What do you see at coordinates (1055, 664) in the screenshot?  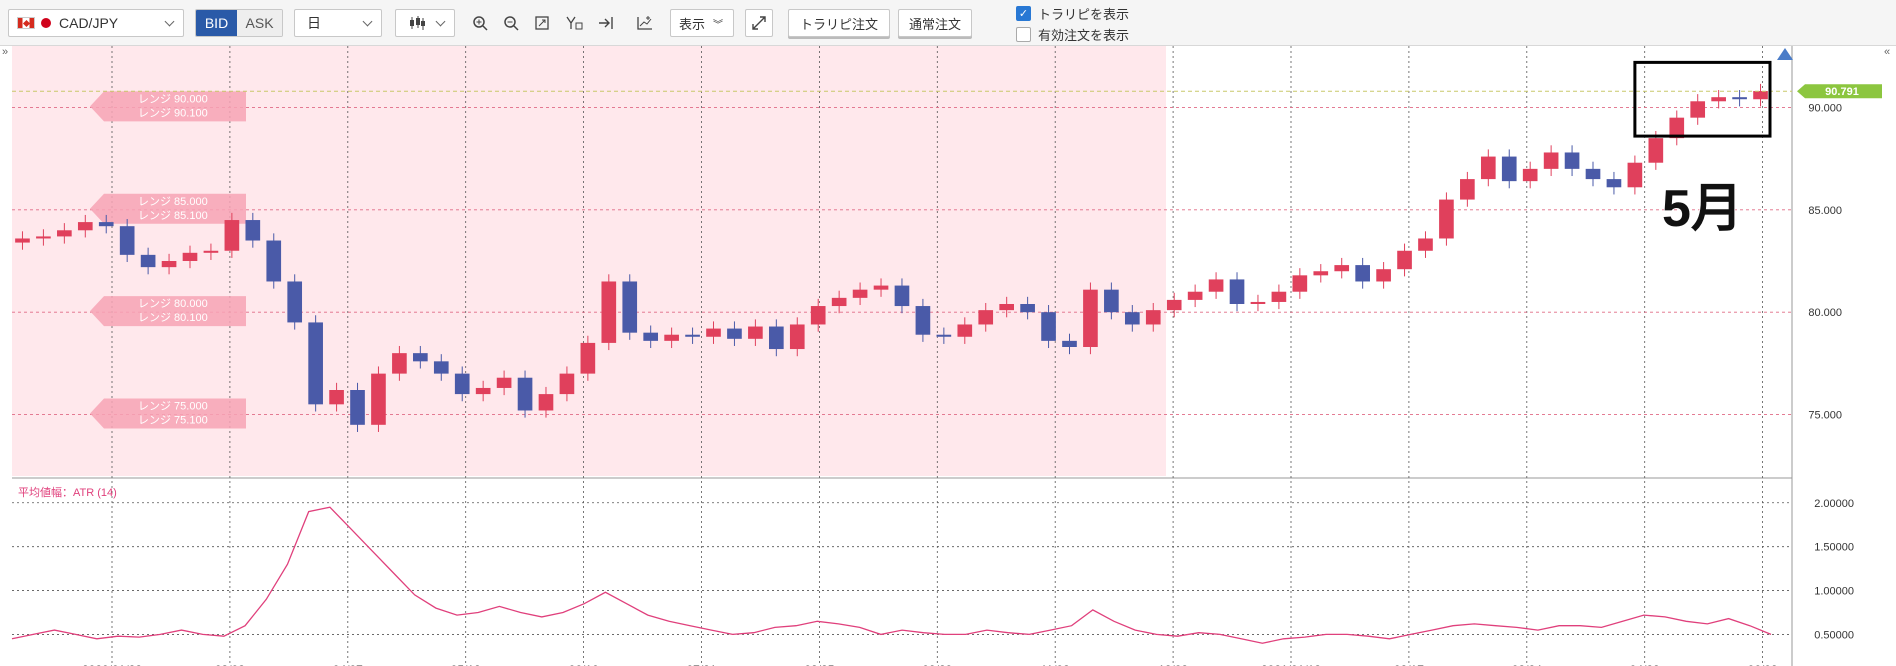 I see `x-tick-label: 11/03` at bounding box center [1055, 664].